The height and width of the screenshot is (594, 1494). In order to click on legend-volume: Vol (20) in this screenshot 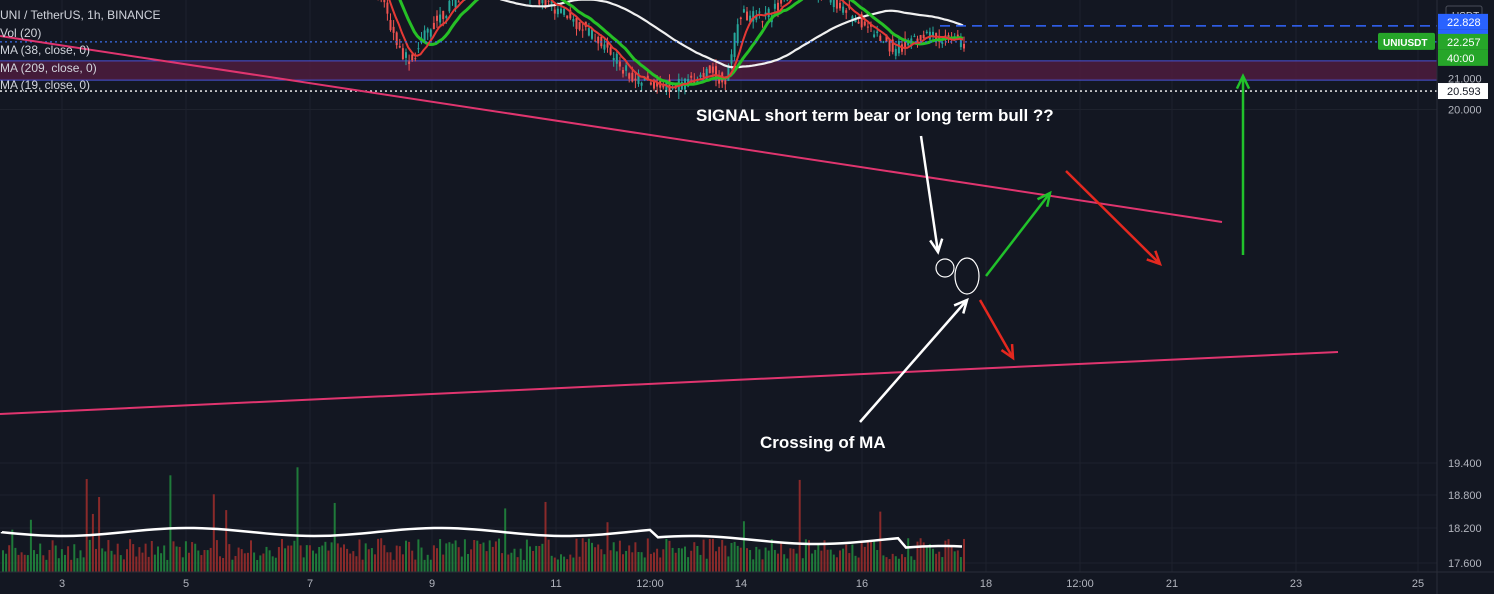, I will do `click(21, 32)`.